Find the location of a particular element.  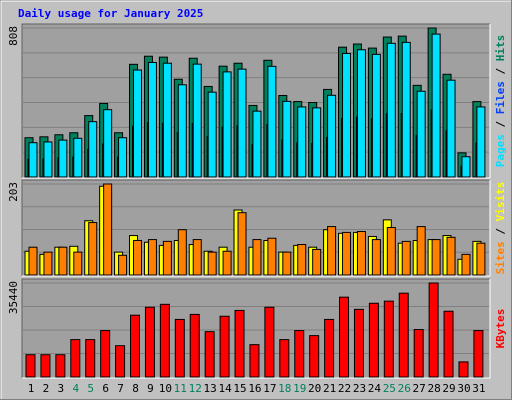

legend-entry: Pages is located at coordinates (500, 150).